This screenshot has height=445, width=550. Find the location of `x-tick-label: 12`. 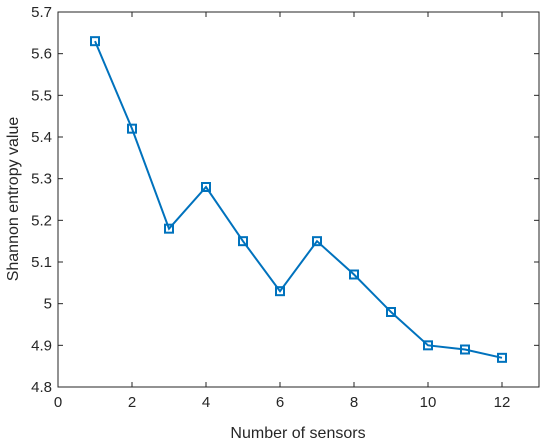

x-tick-label: 12 is located at coordinates (502, 402).